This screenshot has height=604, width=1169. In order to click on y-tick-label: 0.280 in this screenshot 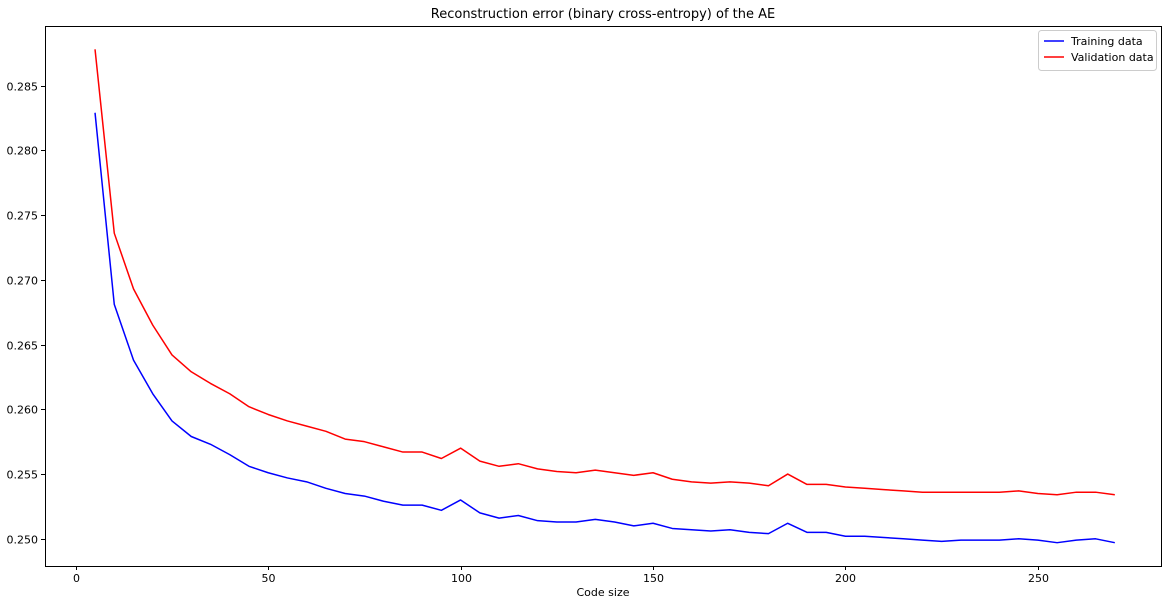, I will do `click(23, 151)`.